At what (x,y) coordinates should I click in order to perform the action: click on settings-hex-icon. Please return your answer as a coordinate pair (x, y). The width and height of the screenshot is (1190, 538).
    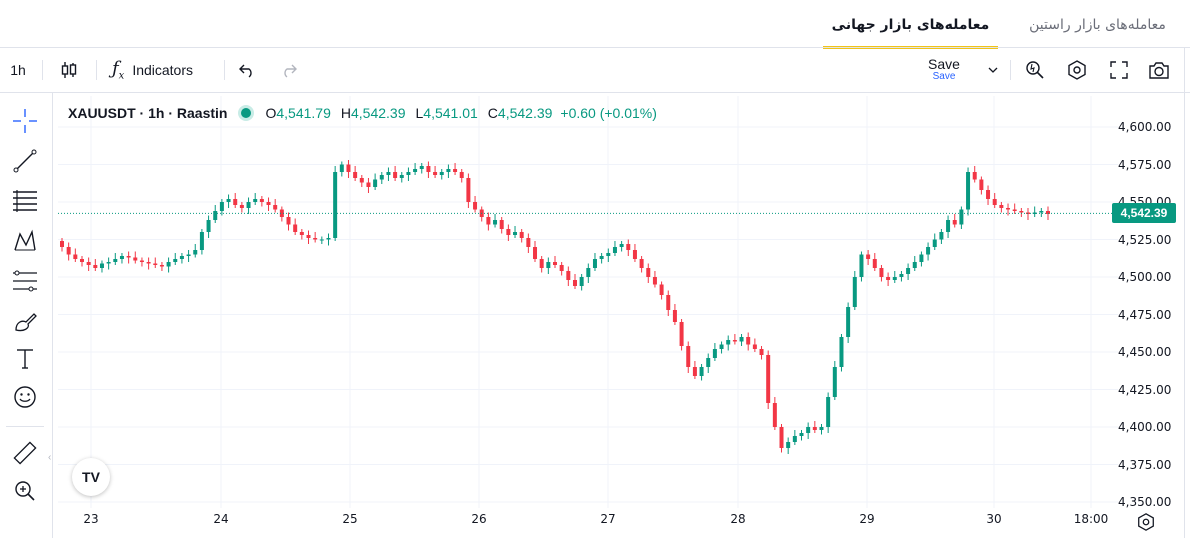
    Looking at the image, I should click on (1077, 70).